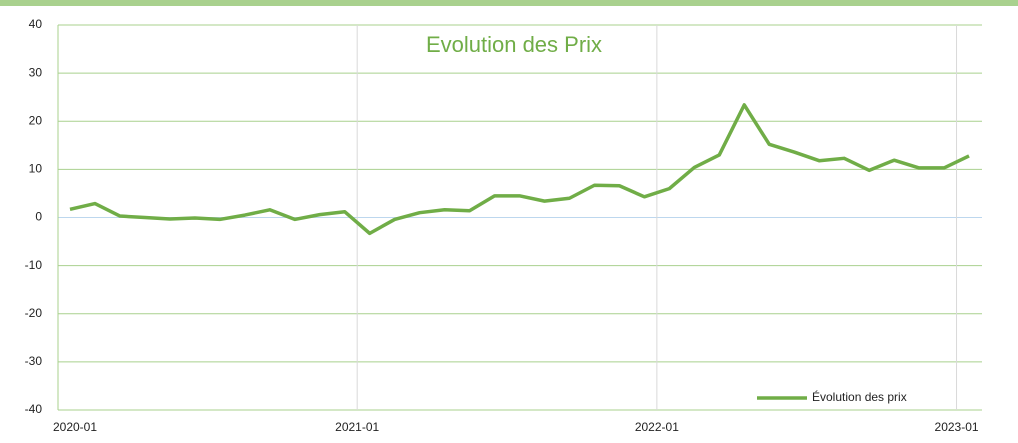 The width and height of the screenshot is (1018, 443). I want to click on y-tick-label: -40, so click(34, 409).